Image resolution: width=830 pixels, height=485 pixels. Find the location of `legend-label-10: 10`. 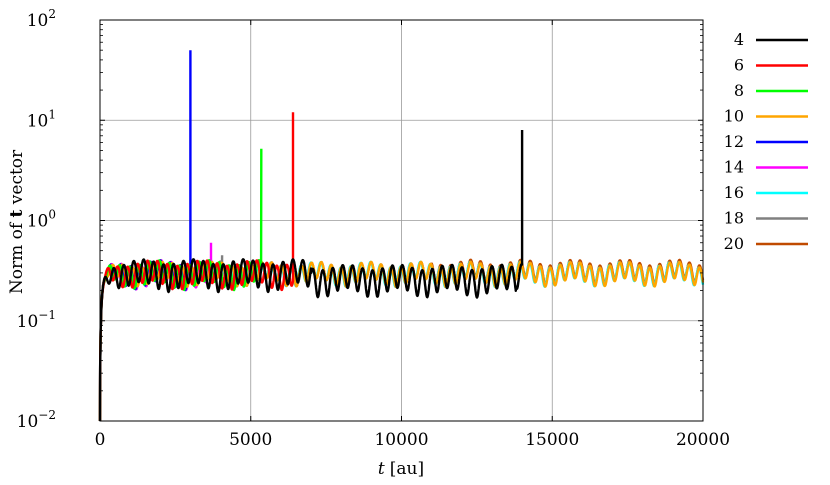

legend-label-10: 10 is located at coordinates (734, 116).